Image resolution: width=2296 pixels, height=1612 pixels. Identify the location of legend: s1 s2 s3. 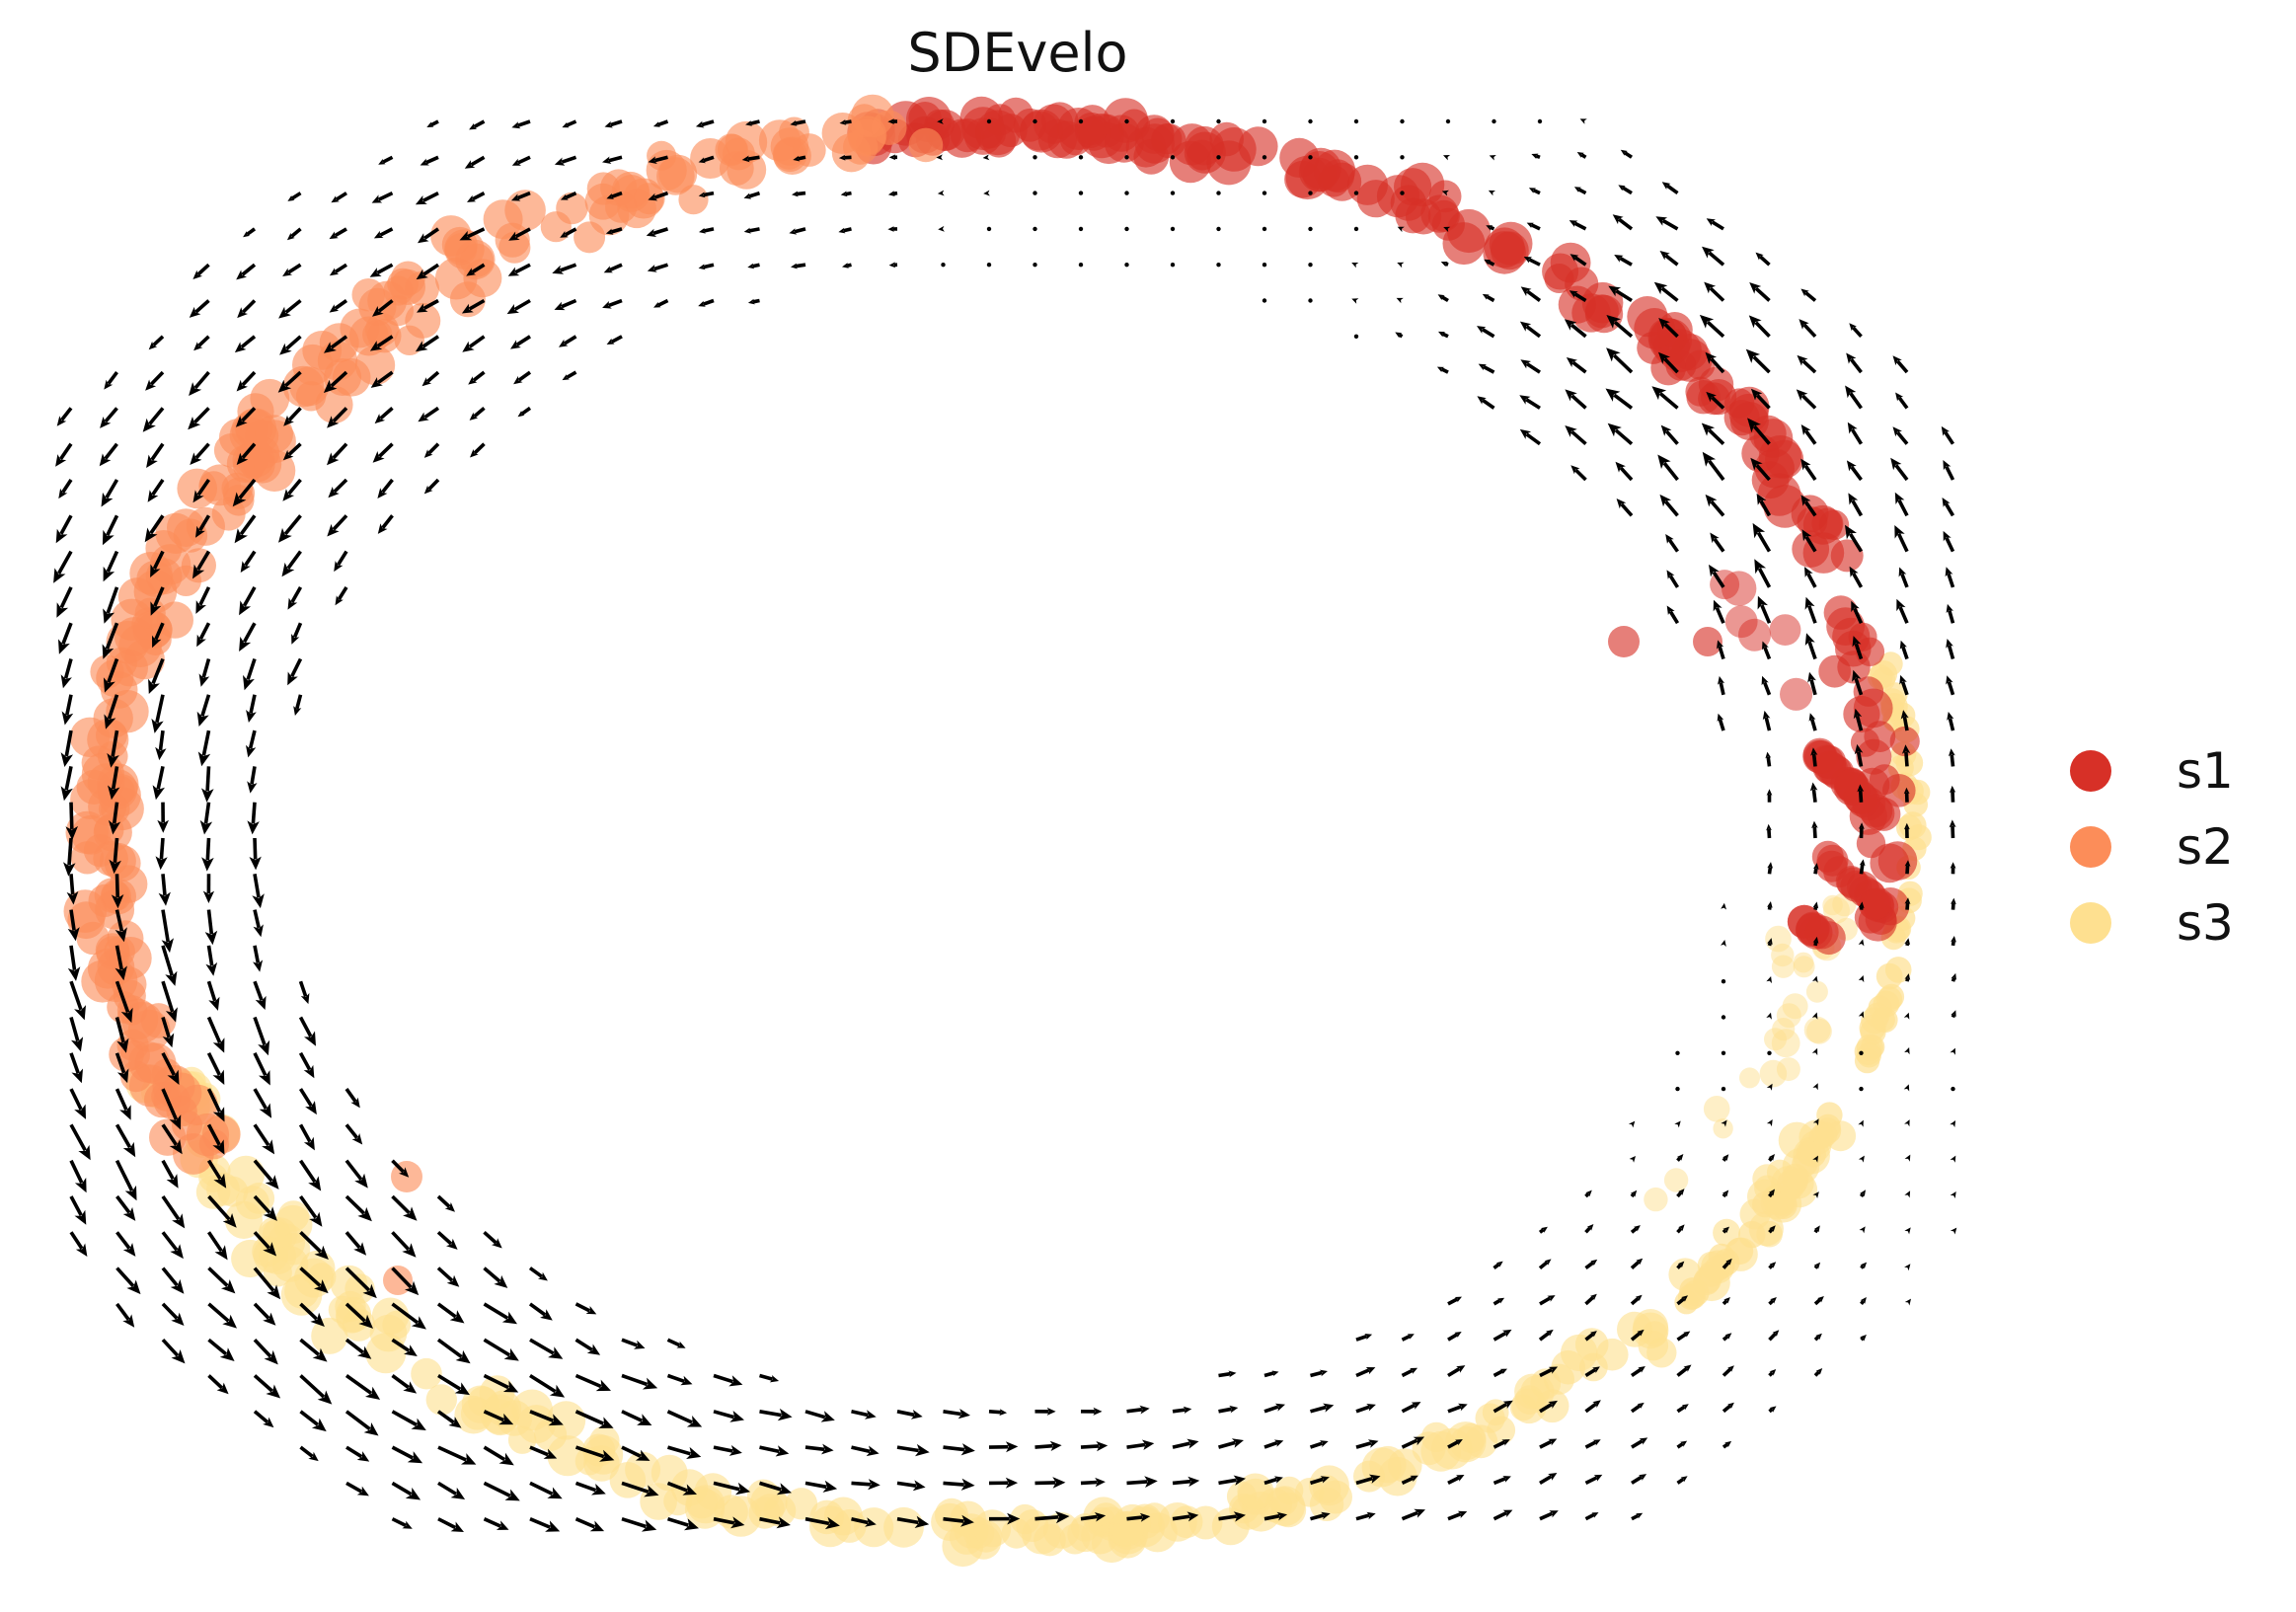
(2152, 847).